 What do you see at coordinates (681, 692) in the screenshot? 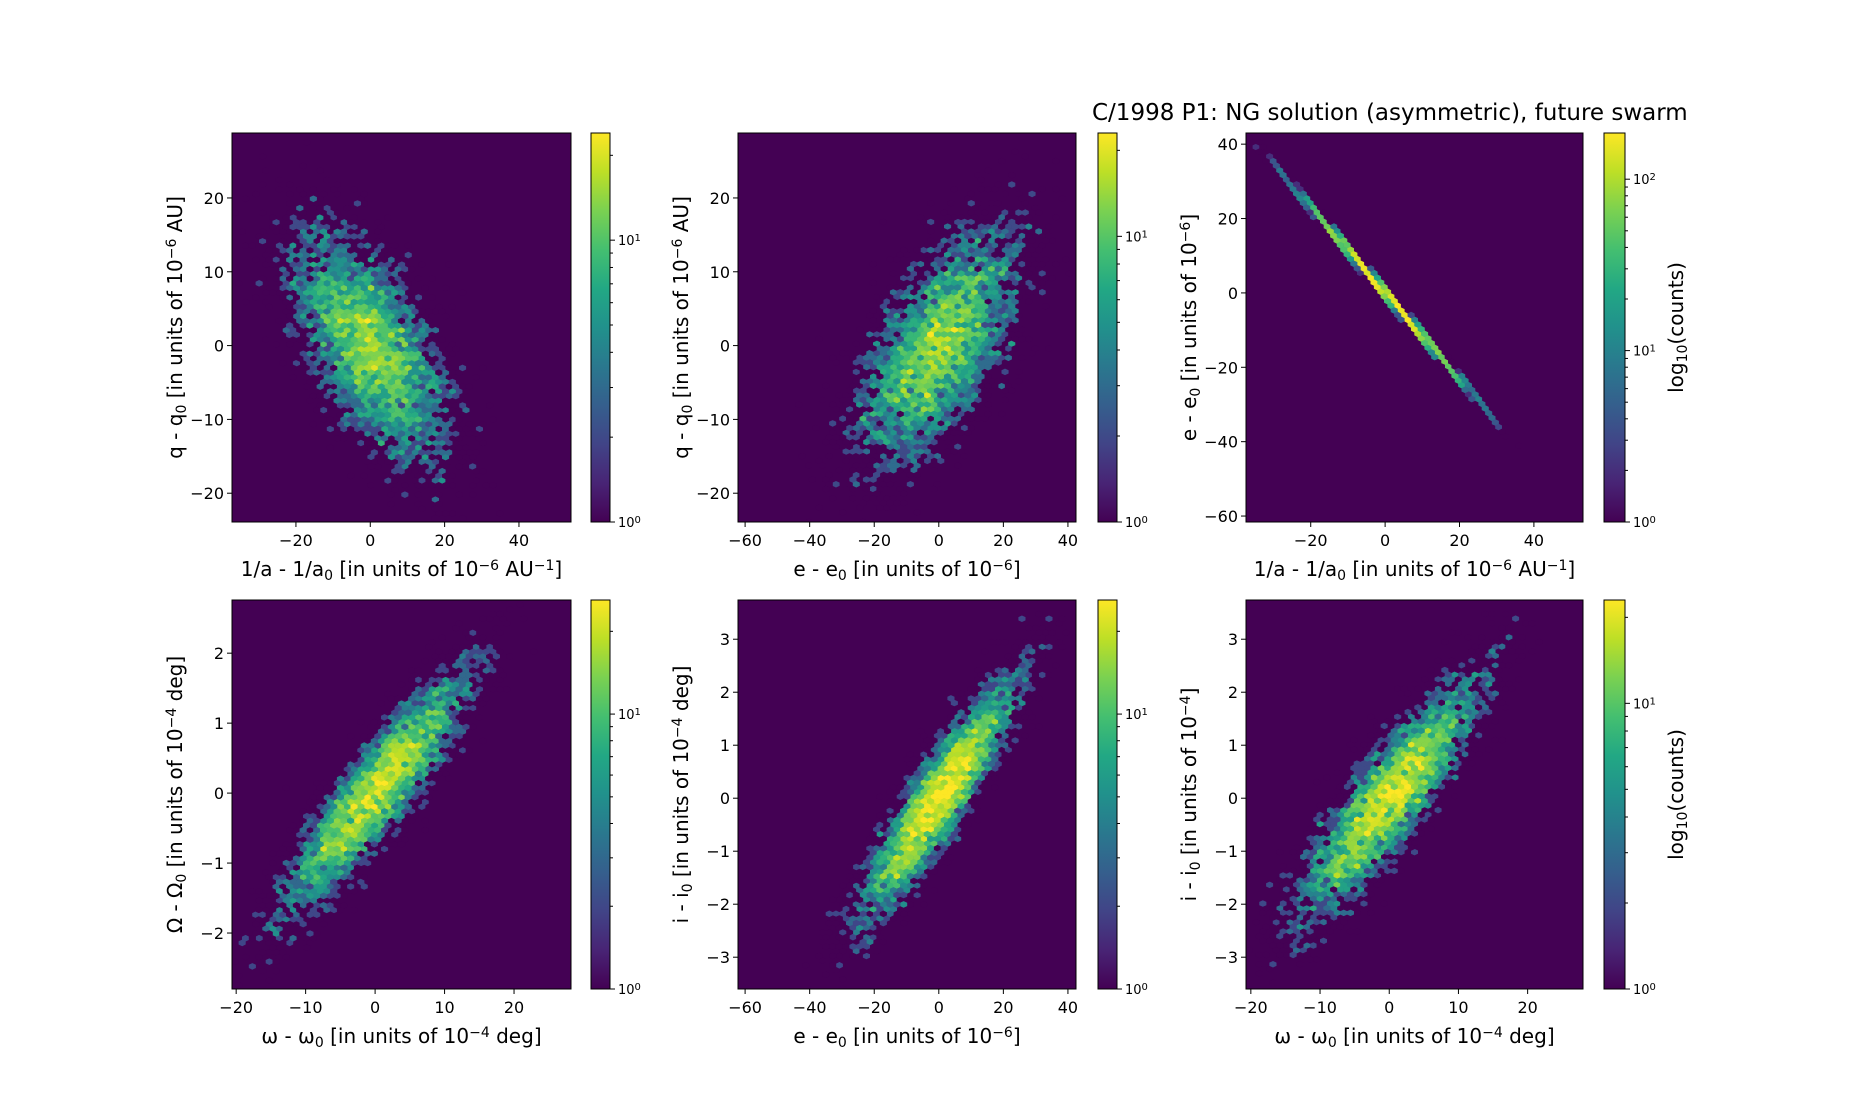
I see `y-axis-label-tail: deg]` at bounding box center [681, 692].